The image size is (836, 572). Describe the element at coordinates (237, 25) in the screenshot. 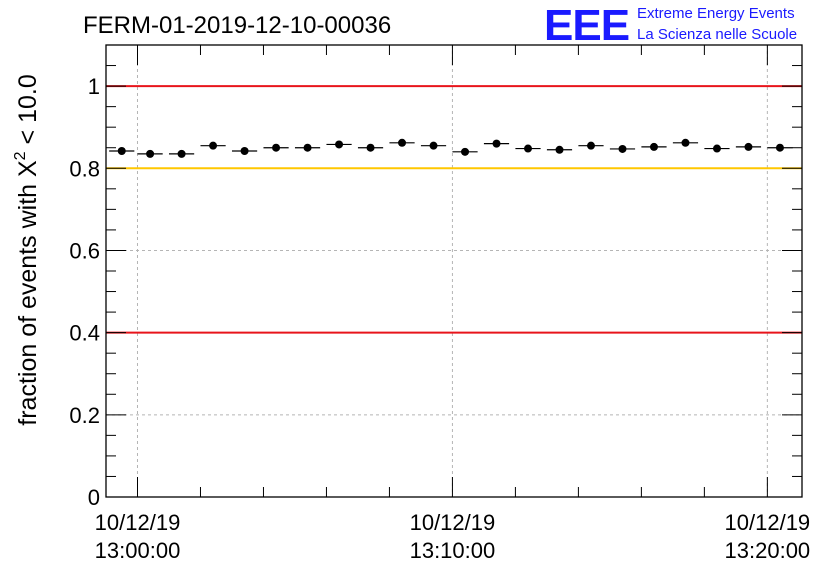

I see `chart-title: FERM-01-2019-12-10-00036` at that location.